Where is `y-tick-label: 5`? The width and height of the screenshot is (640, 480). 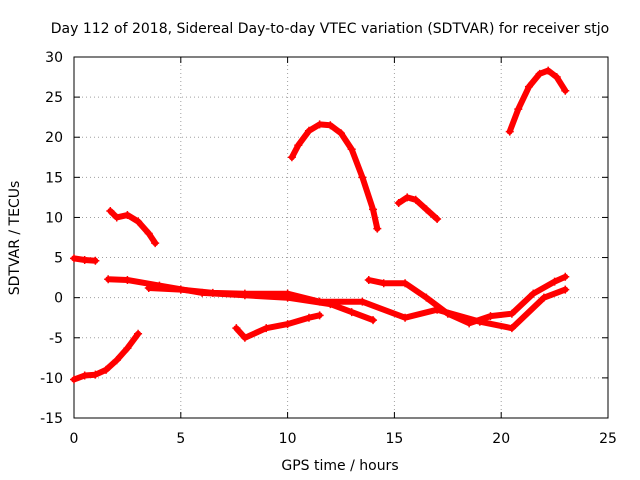
y-tick-label: 5 is located at coordinates (58, 259).